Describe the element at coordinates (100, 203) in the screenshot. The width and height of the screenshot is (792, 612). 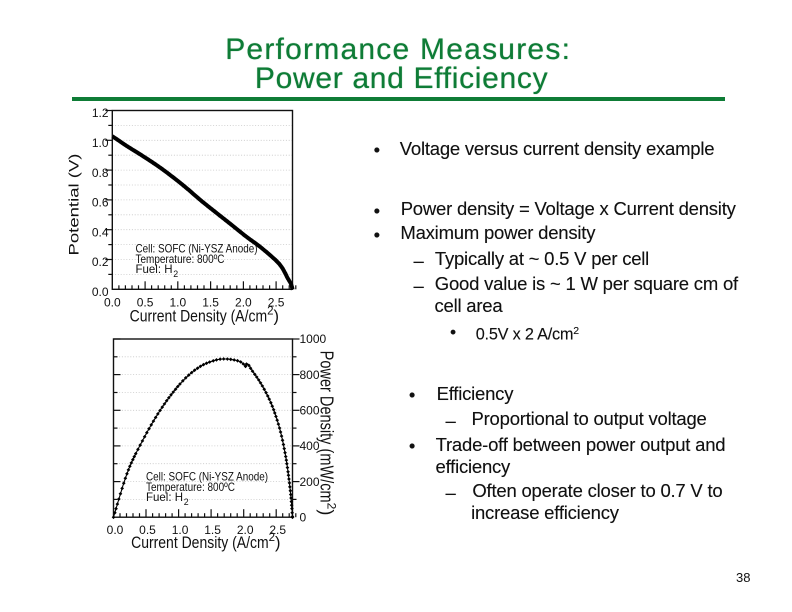
I see `svg-text: 0.6` at that location.